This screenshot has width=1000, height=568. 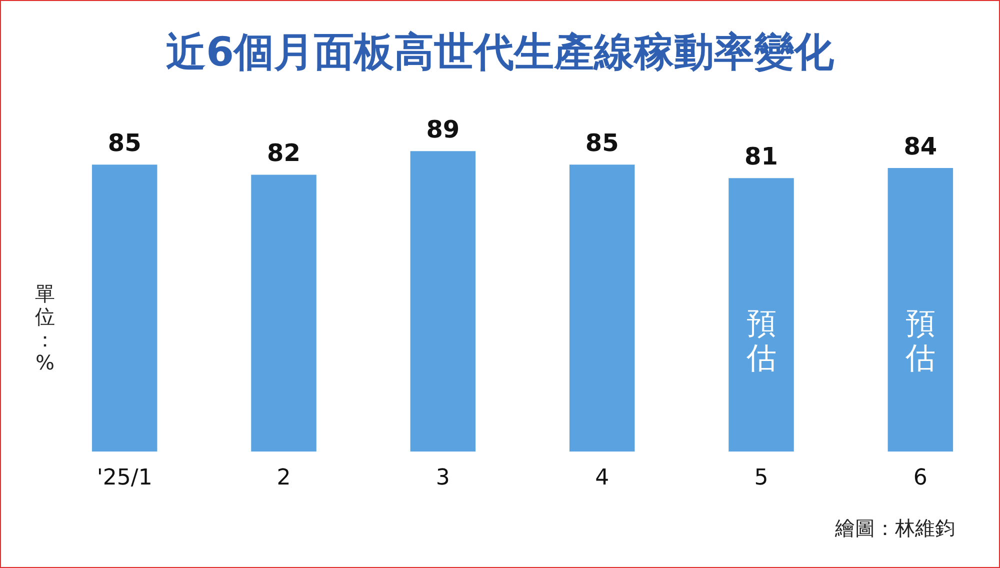 I want to click on x-tick-label: '25/1, so click(x=124, y=478).